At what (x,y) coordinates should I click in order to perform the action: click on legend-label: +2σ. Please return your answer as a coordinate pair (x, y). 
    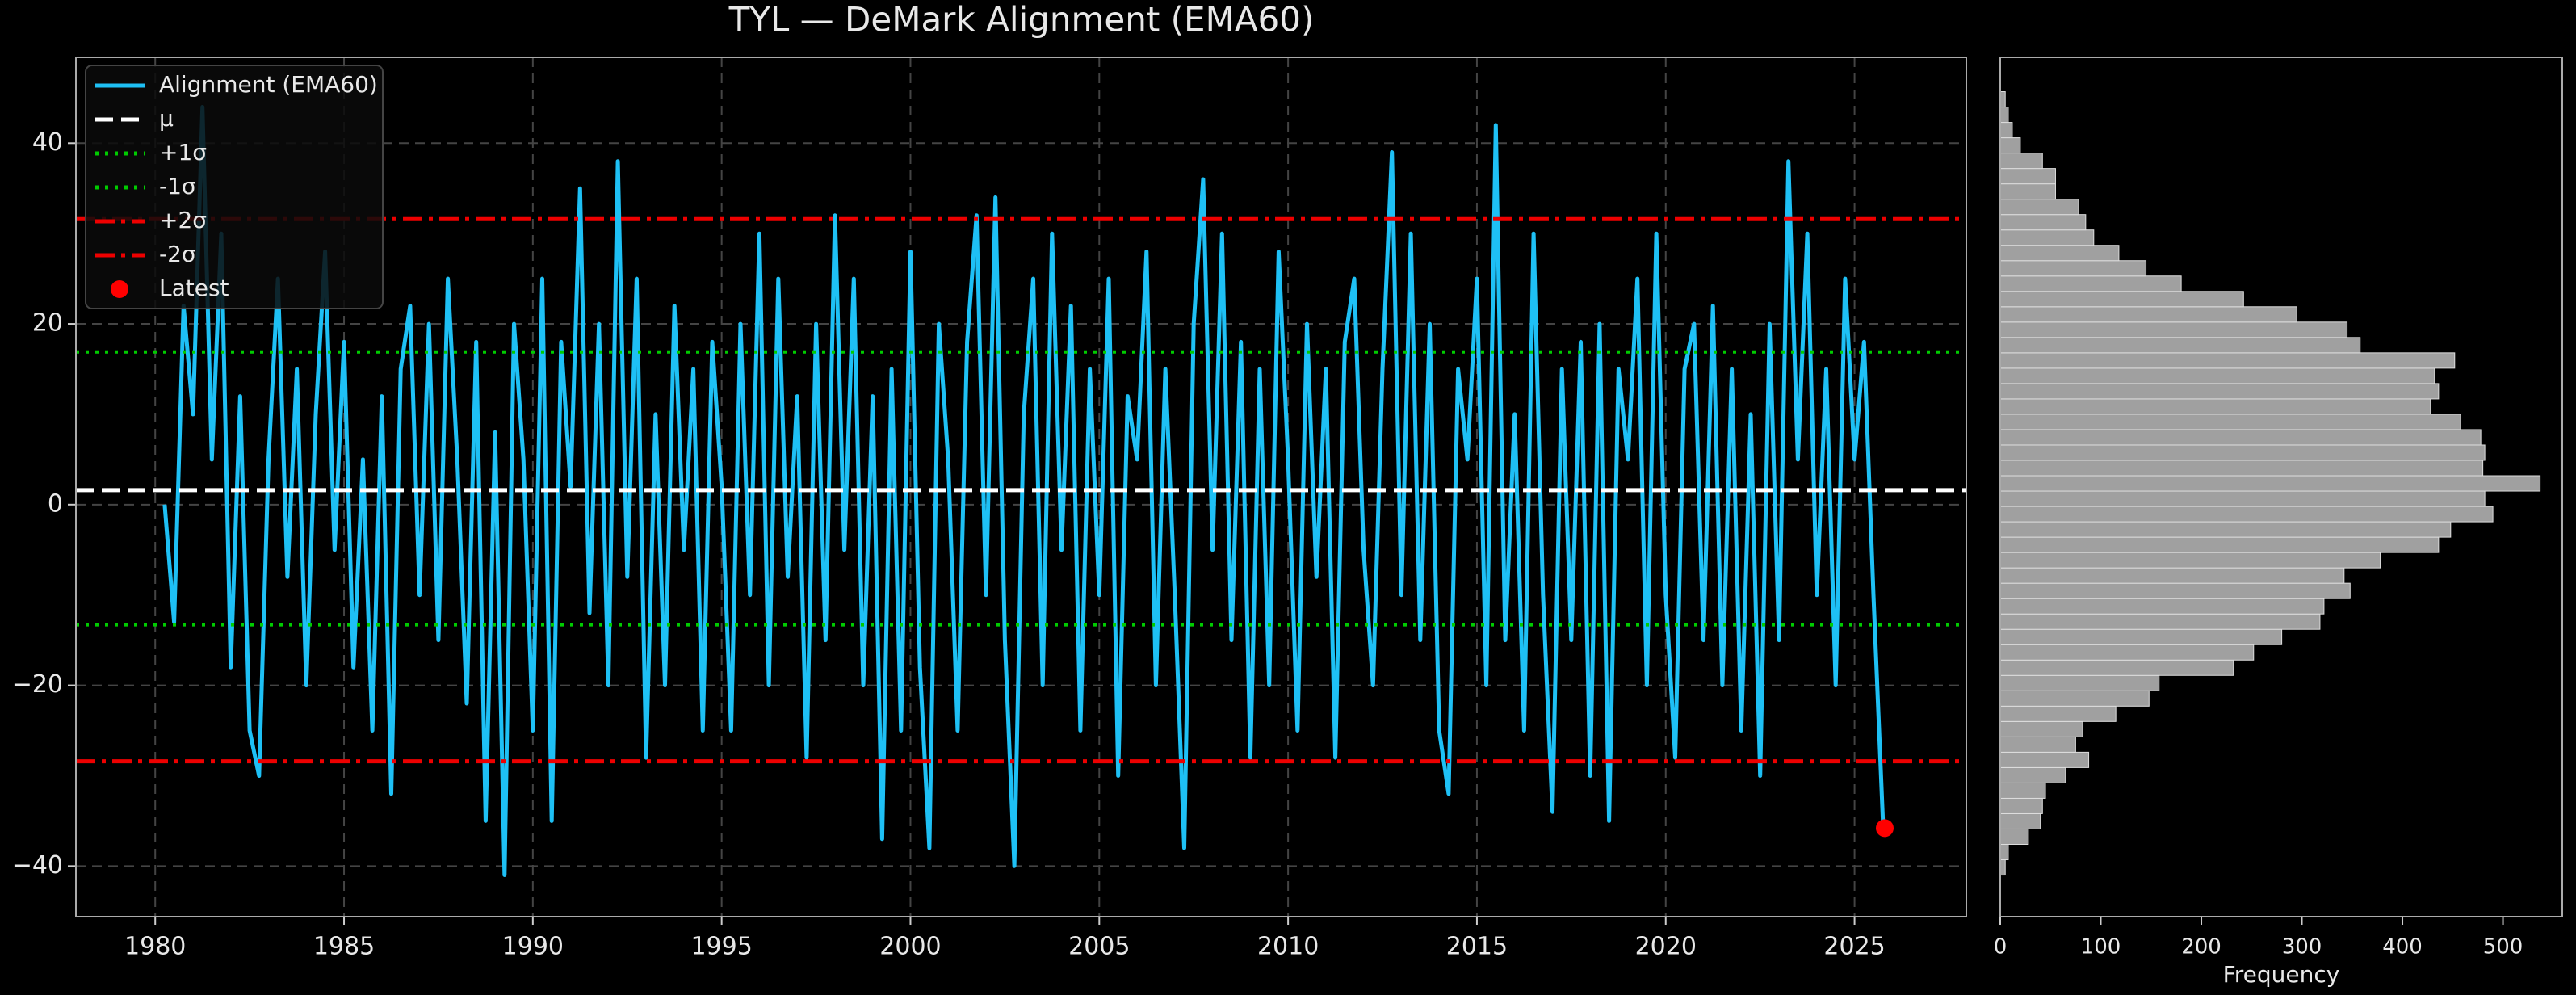
    Looking at the image, I should click on (183, 220).